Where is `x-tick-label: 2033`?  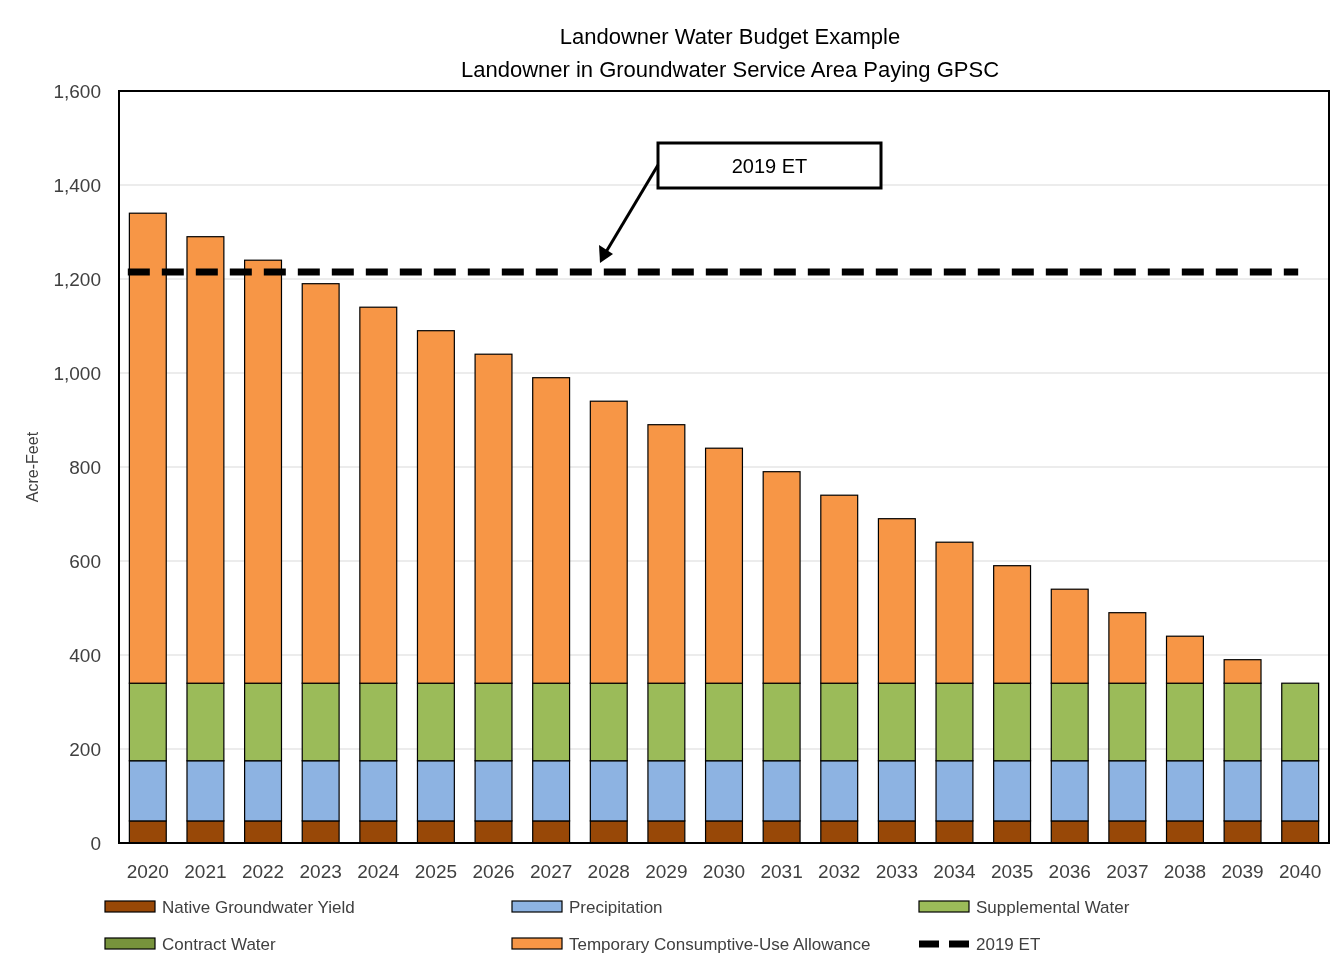
x-tick-label: 2033 is located at coordinates (896, 871).